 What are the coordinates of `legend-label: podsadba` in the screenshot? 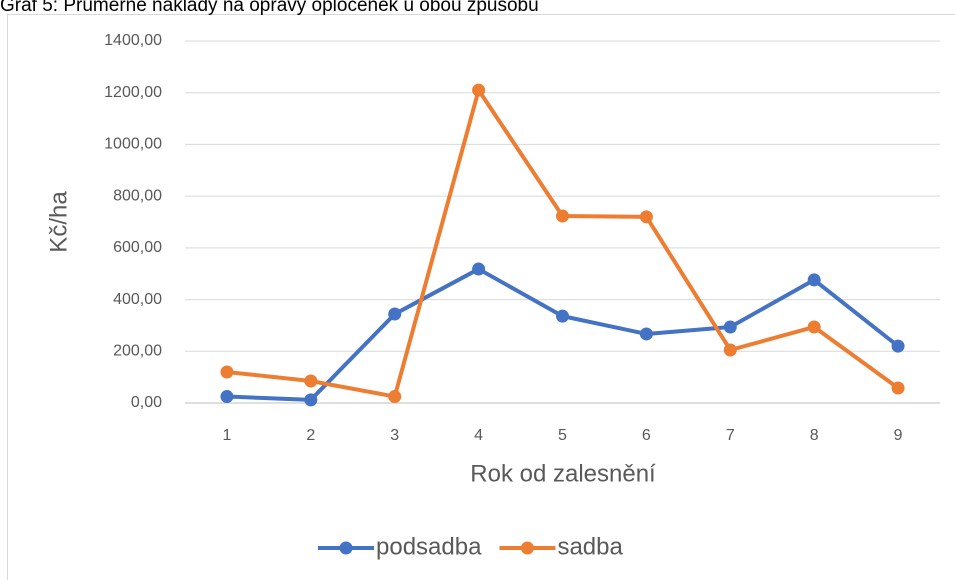 It's located at (429, 546).